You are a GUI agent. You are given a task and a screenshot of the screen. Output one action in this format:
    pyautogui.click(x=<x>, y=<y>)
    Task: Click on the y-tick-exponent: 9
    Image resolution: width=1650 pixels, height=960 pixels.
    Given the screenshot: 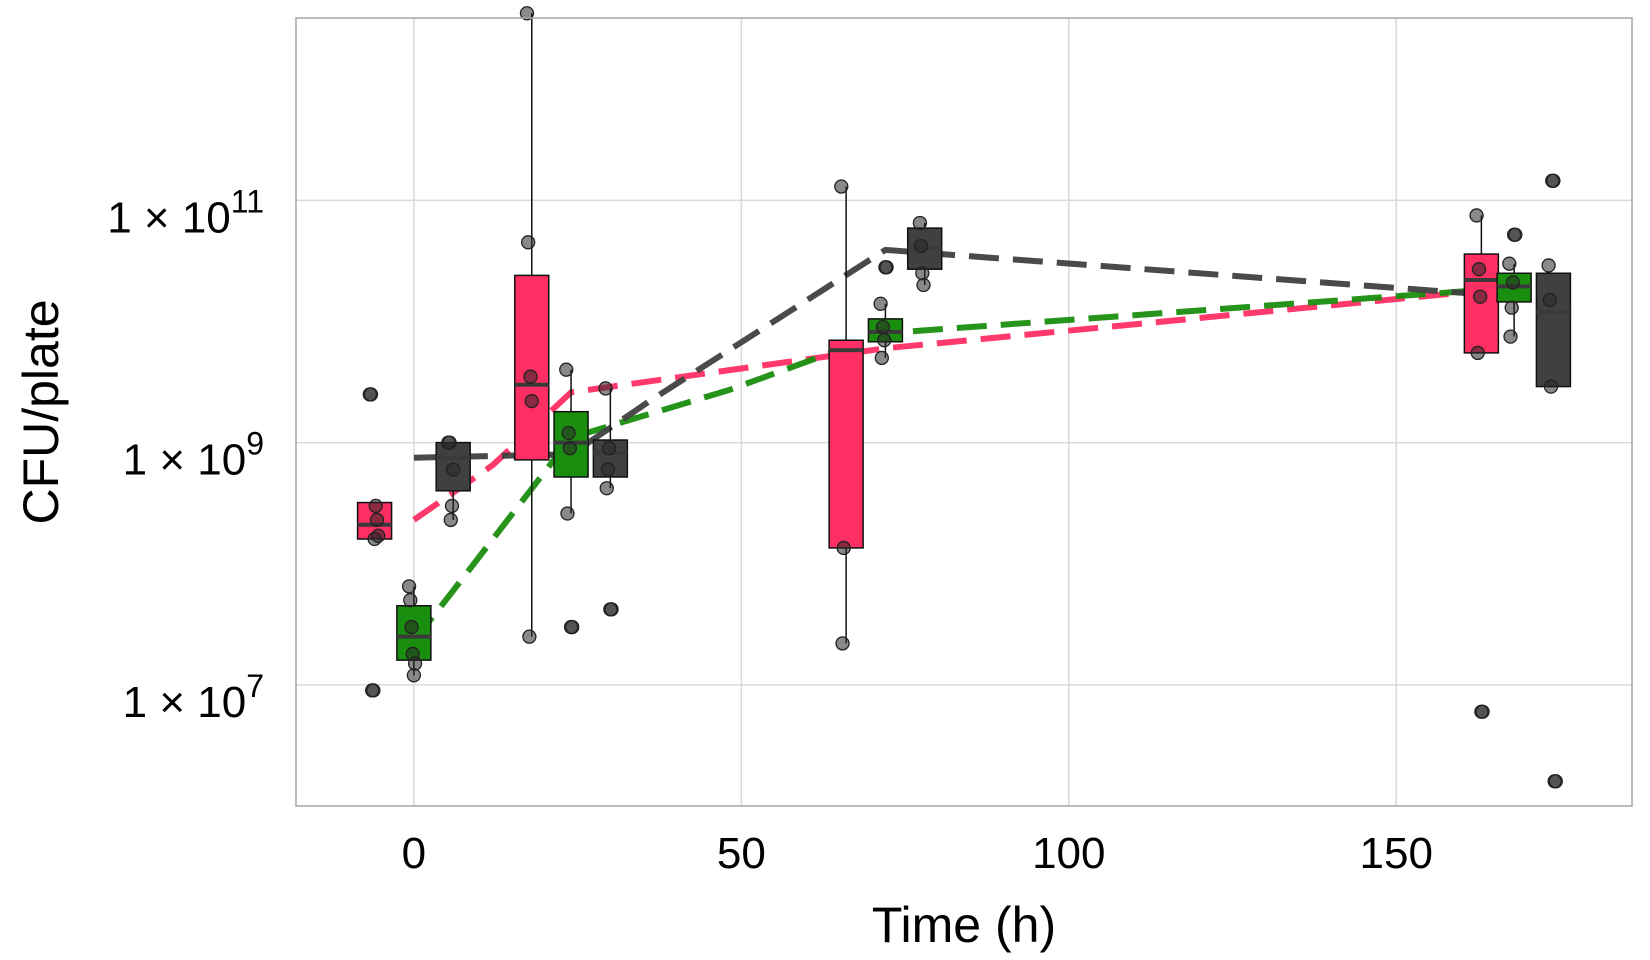 What is the action you would take?
    pyautogui.click(x=255, y=444)
    